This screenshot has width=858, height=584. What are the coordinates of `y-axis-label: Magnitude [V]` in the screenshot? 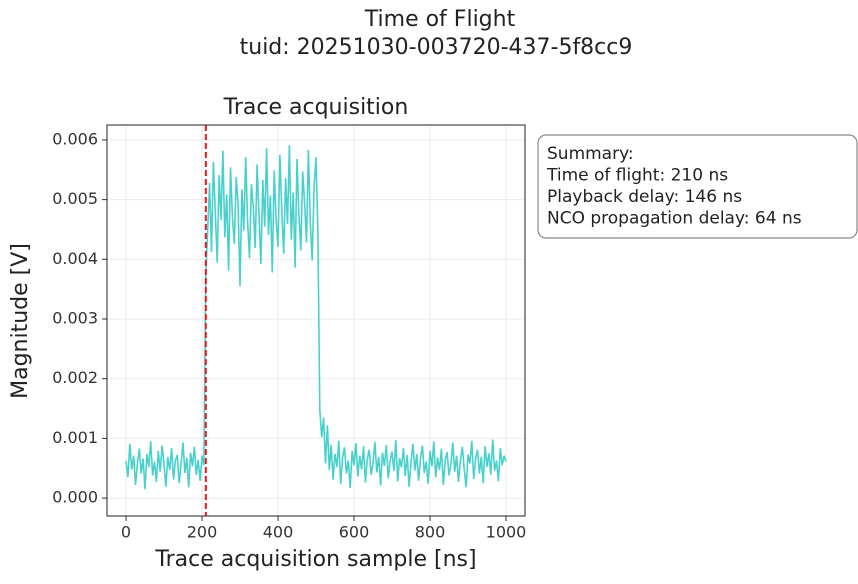 It's located at (20, 321).